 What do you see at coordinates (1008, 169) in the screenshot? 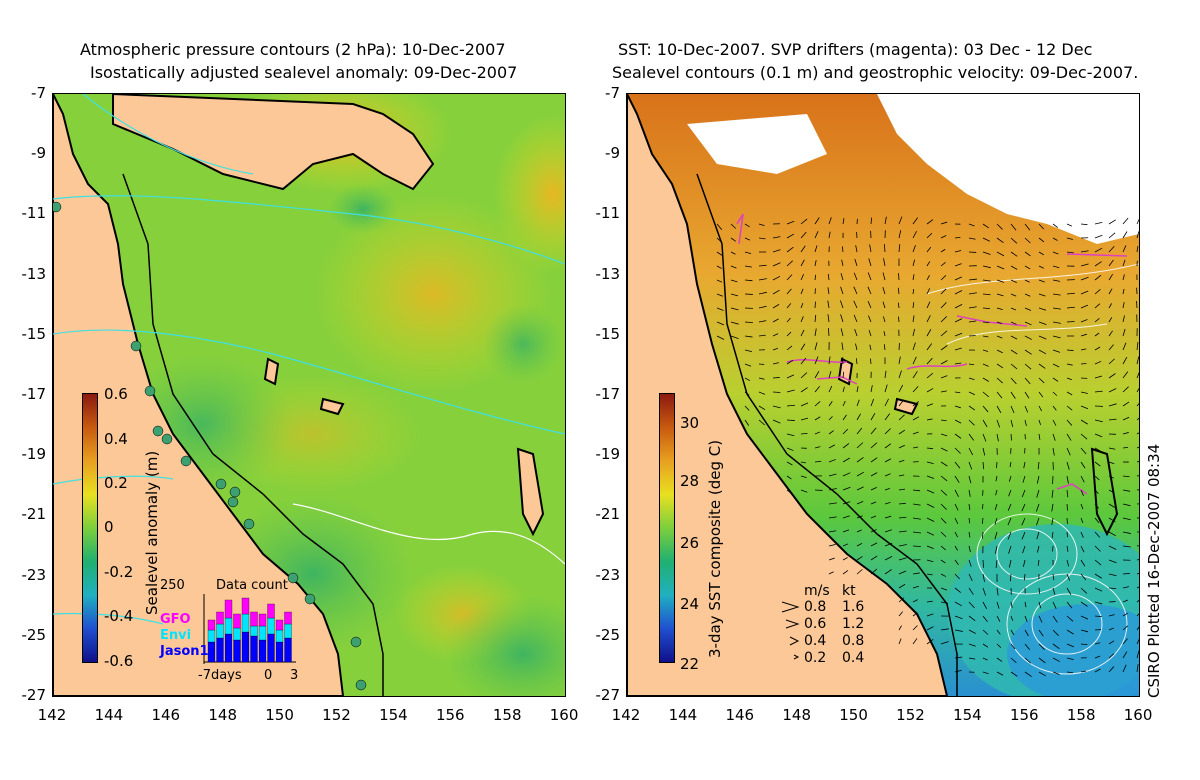
I see `cloud-mask` at bounding box center [1008, 169].